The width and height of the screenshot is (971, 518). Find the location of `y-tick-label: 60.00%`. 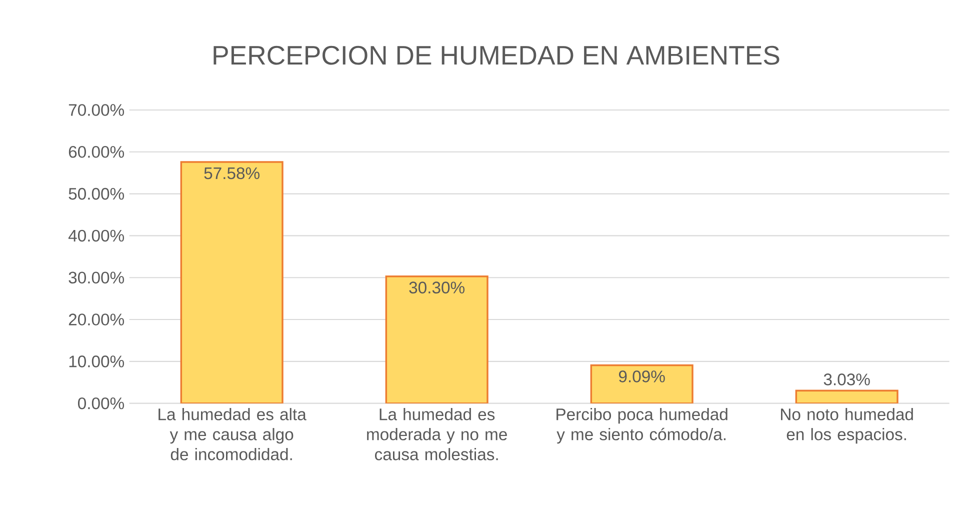

y-tick-label: 60.00% is located at coordinates (96, 152).